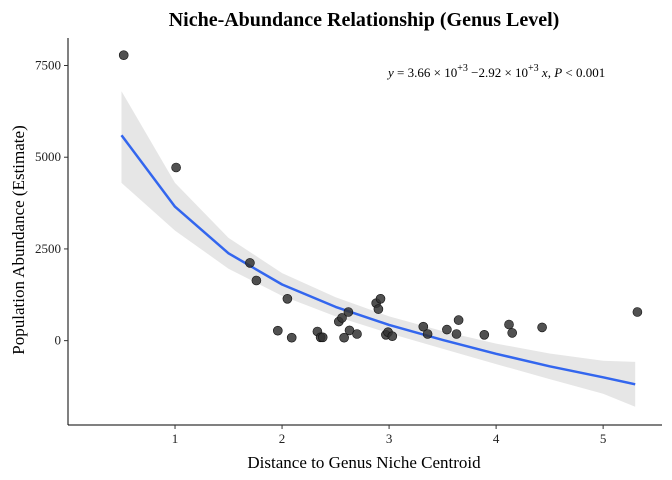 The image size is (672, 480). What do you see at coordinates (412, 72) in the screenshot?
I see `annotation-eq: = 3.66` at bounding box center [412, 72].